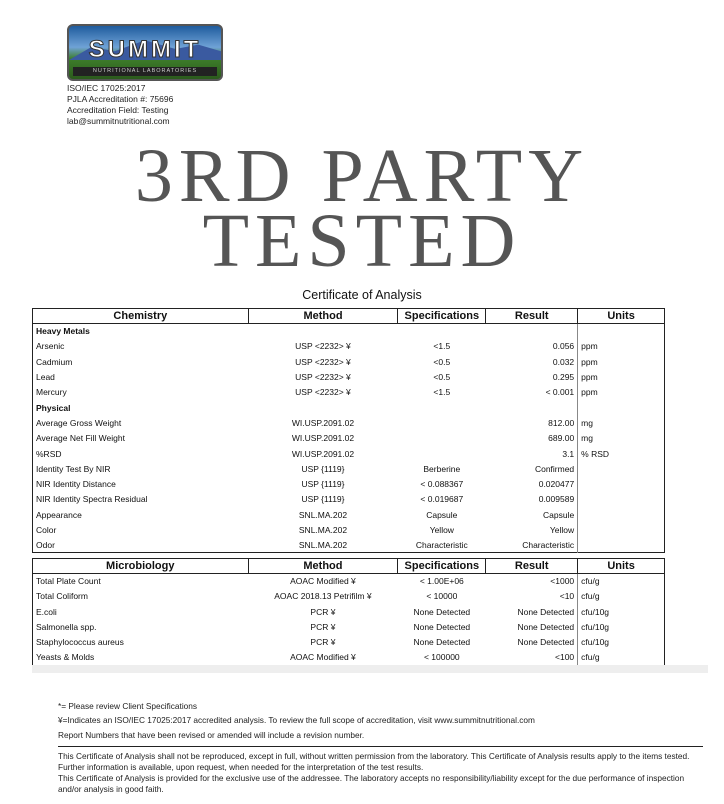  Describe the element at coordinates (532, 530) in the screenshot. I see `test-result: Yellow` at that location.